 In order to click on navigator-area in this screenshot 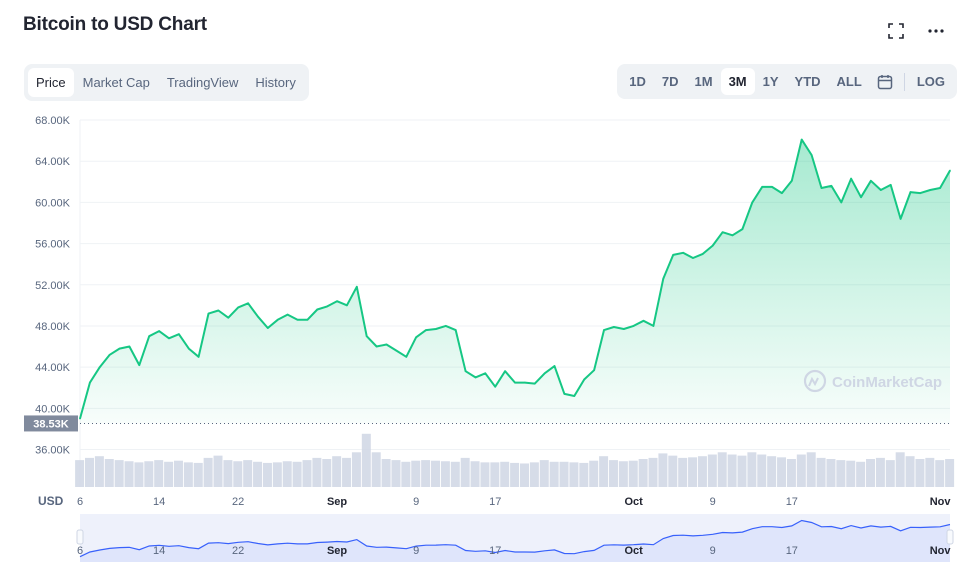, I will do `click(515, 541)`.